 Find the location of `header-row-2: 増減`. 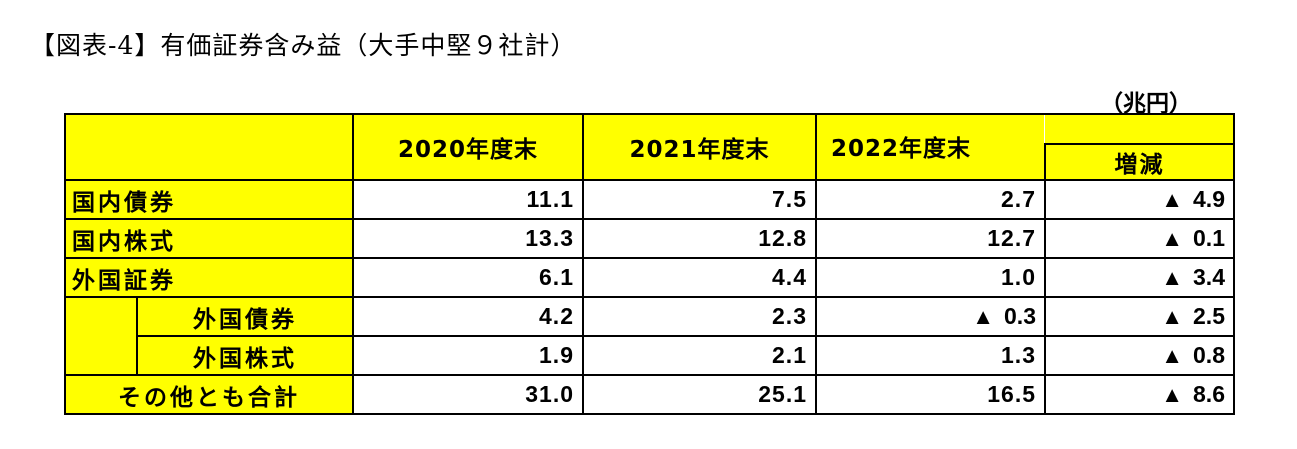

header-row-2: 増減 is located at coordinates (650, 162).